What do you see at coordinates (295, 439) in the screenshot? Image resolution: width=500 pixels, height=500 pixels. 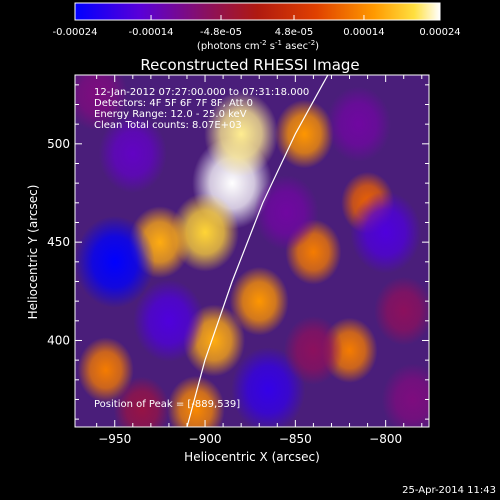 I see `x-tick-label: −850` at bounding box center [295, 439].